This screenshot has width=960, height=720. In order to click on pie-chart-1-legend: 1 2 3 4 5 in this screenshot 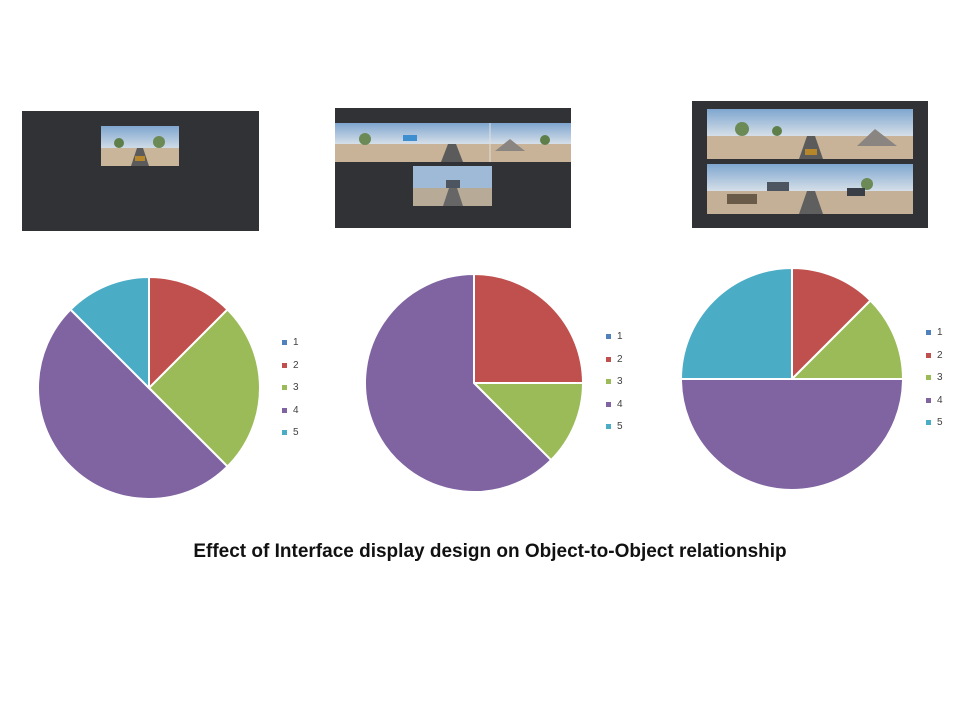, I will do `click(297, 392)`.